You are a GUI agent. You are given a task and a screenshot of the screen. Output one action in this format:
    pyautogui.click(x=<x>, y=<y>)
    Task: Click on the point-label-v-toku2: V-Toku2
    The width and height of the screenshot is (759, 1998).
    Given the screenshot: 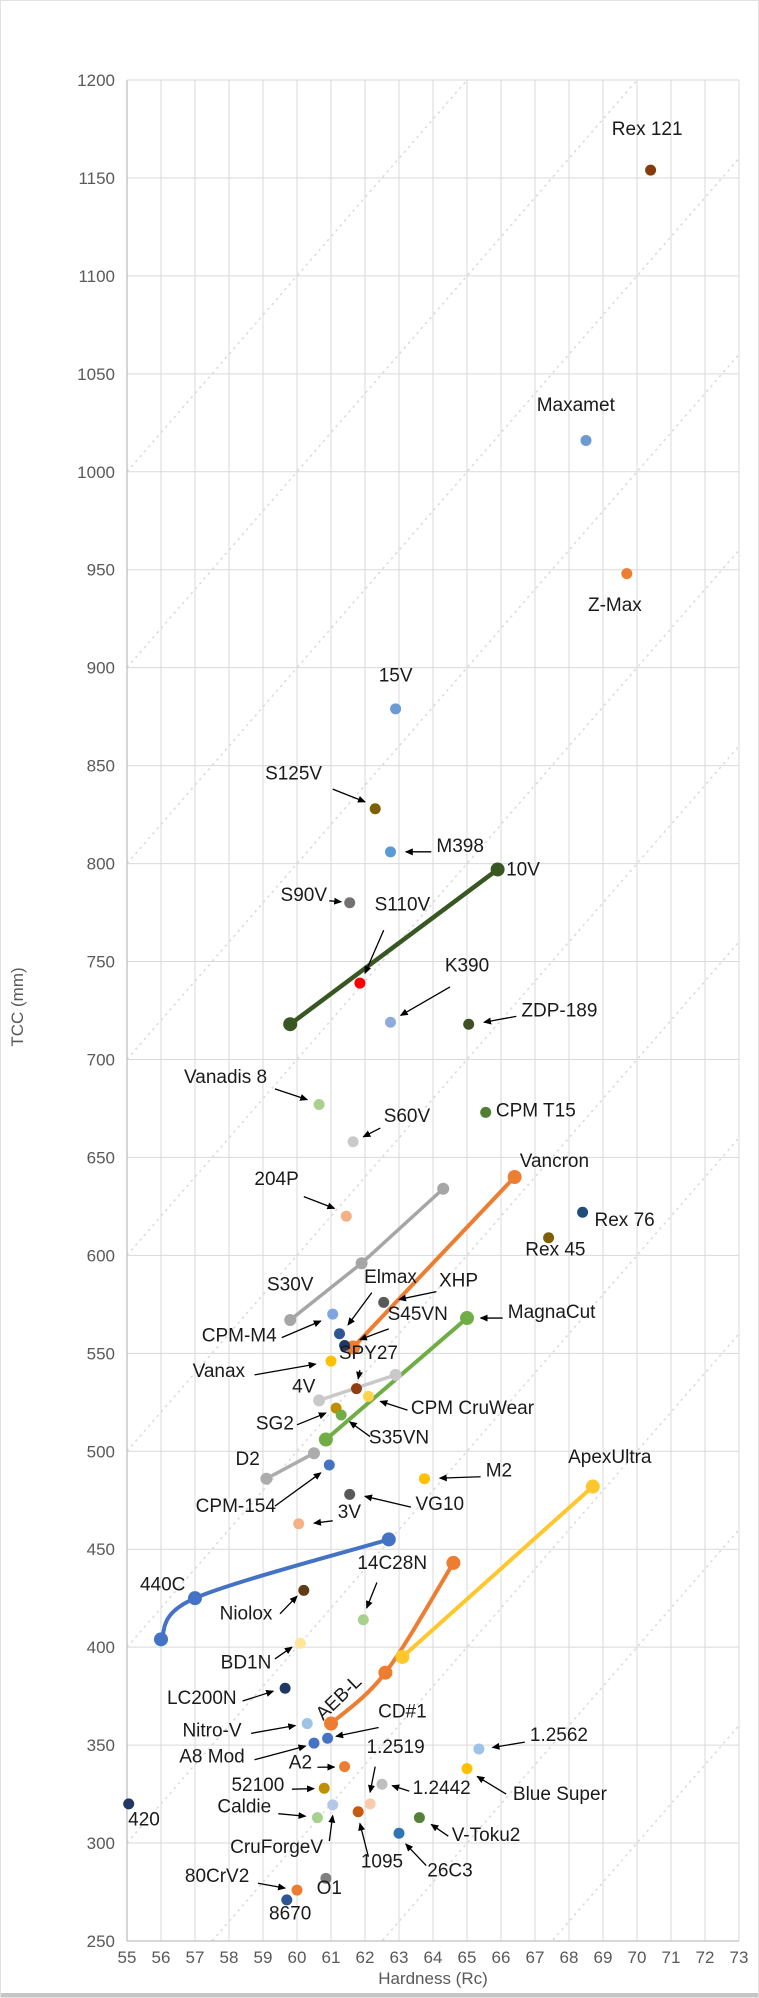 What is the action you would take?
    pyautogui.click(x=486, y=1835)
    